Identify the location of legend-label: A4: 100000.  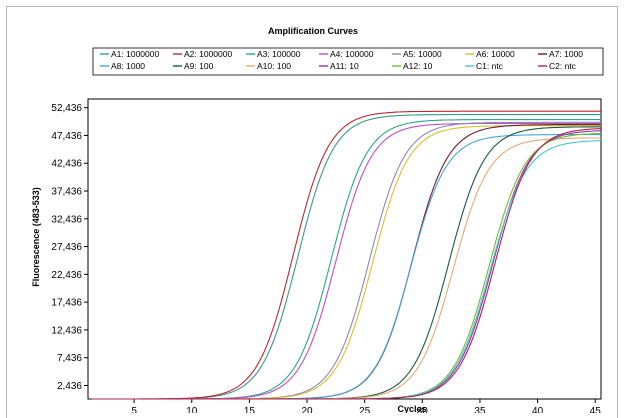
(352, 54).